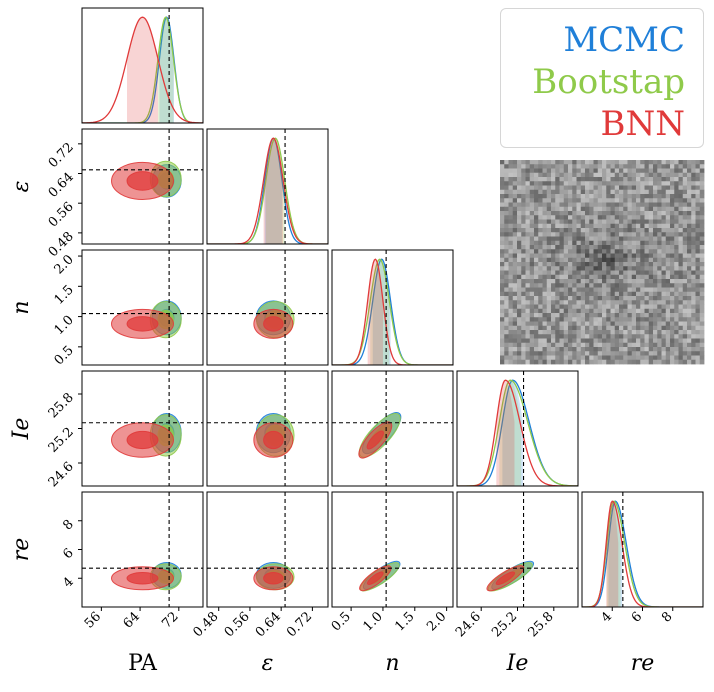 Image resolution: width=714 pixels, height=692 pixels. Describe the element at coordinates (142, 65) in the screenshot. I see `diag-PA-frame` at that location.